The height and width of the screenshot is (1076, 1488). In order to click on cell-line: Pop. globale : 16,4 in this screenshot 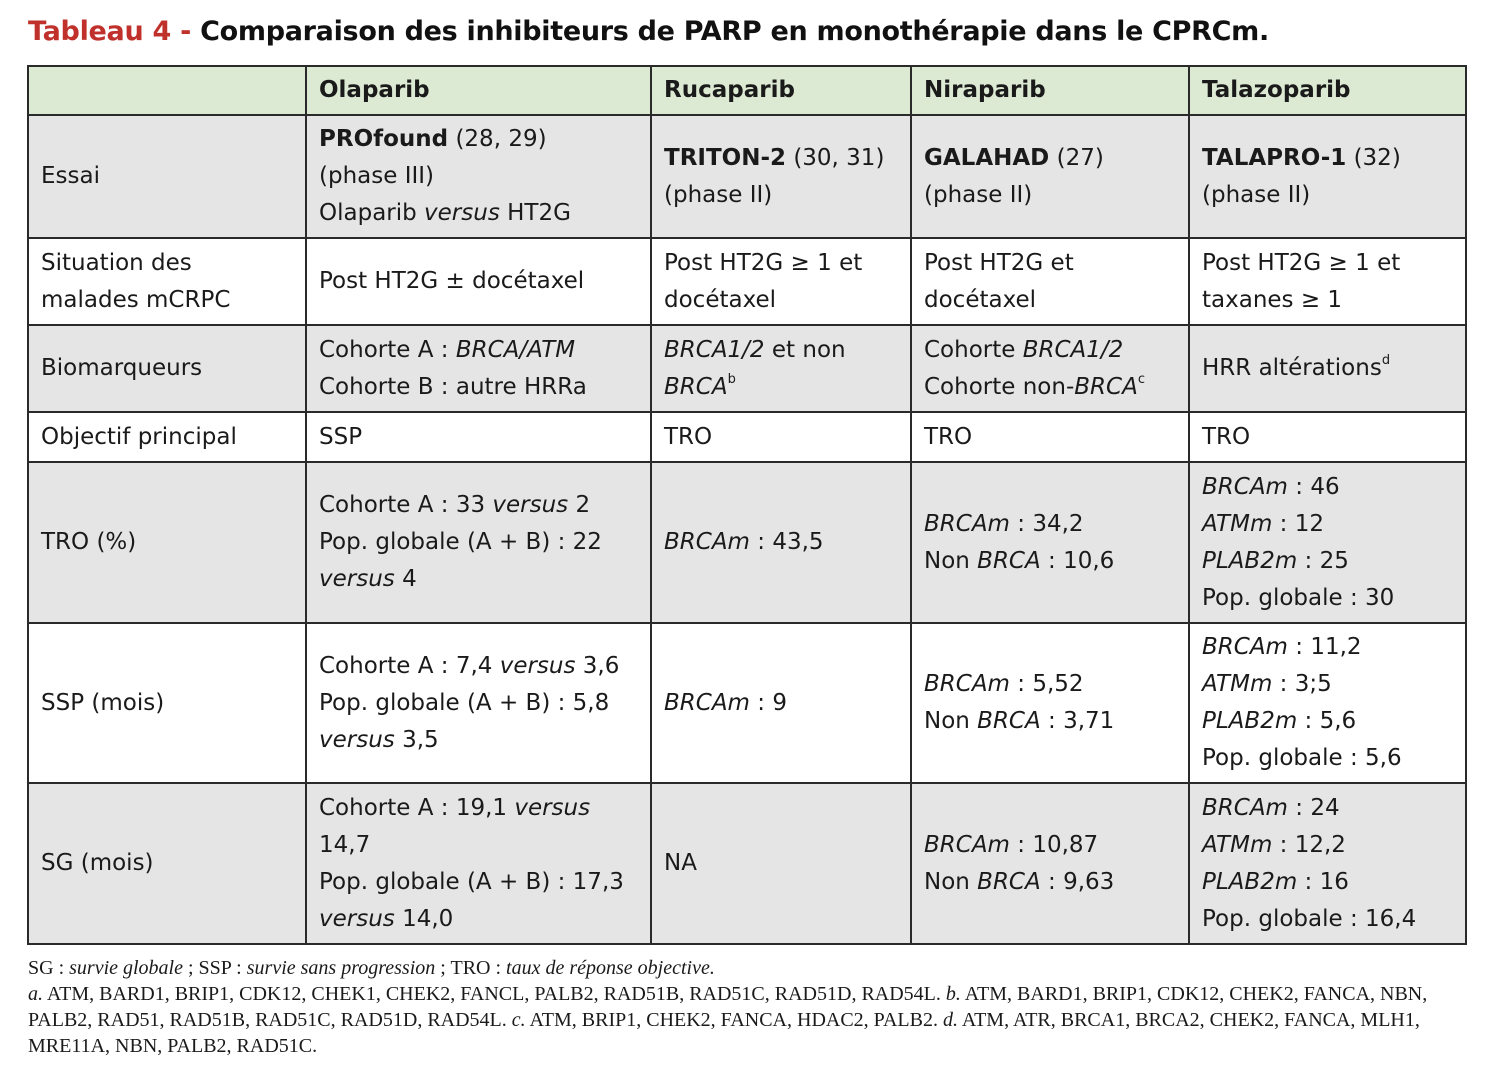, I will do `click(1309, 918)`.